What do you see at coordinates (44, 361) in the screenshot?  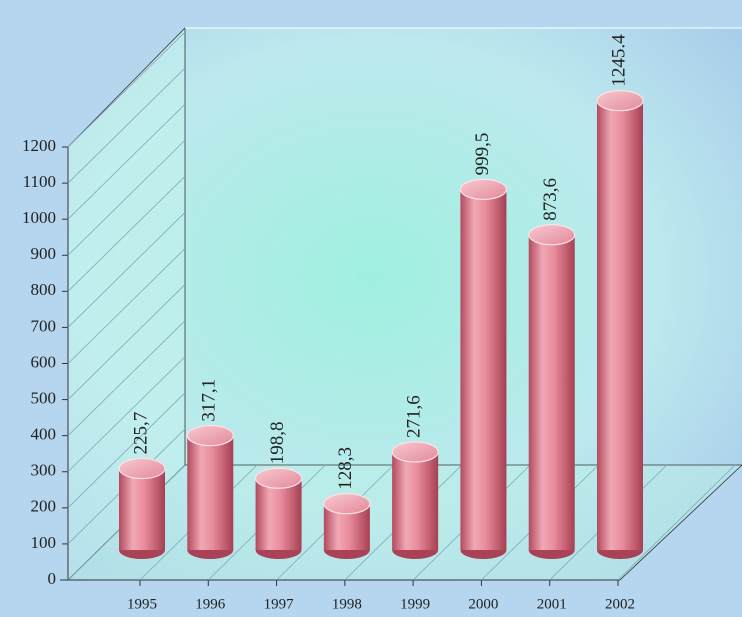 I see `y-tick-label: 600` at bounding box center [44, 361].